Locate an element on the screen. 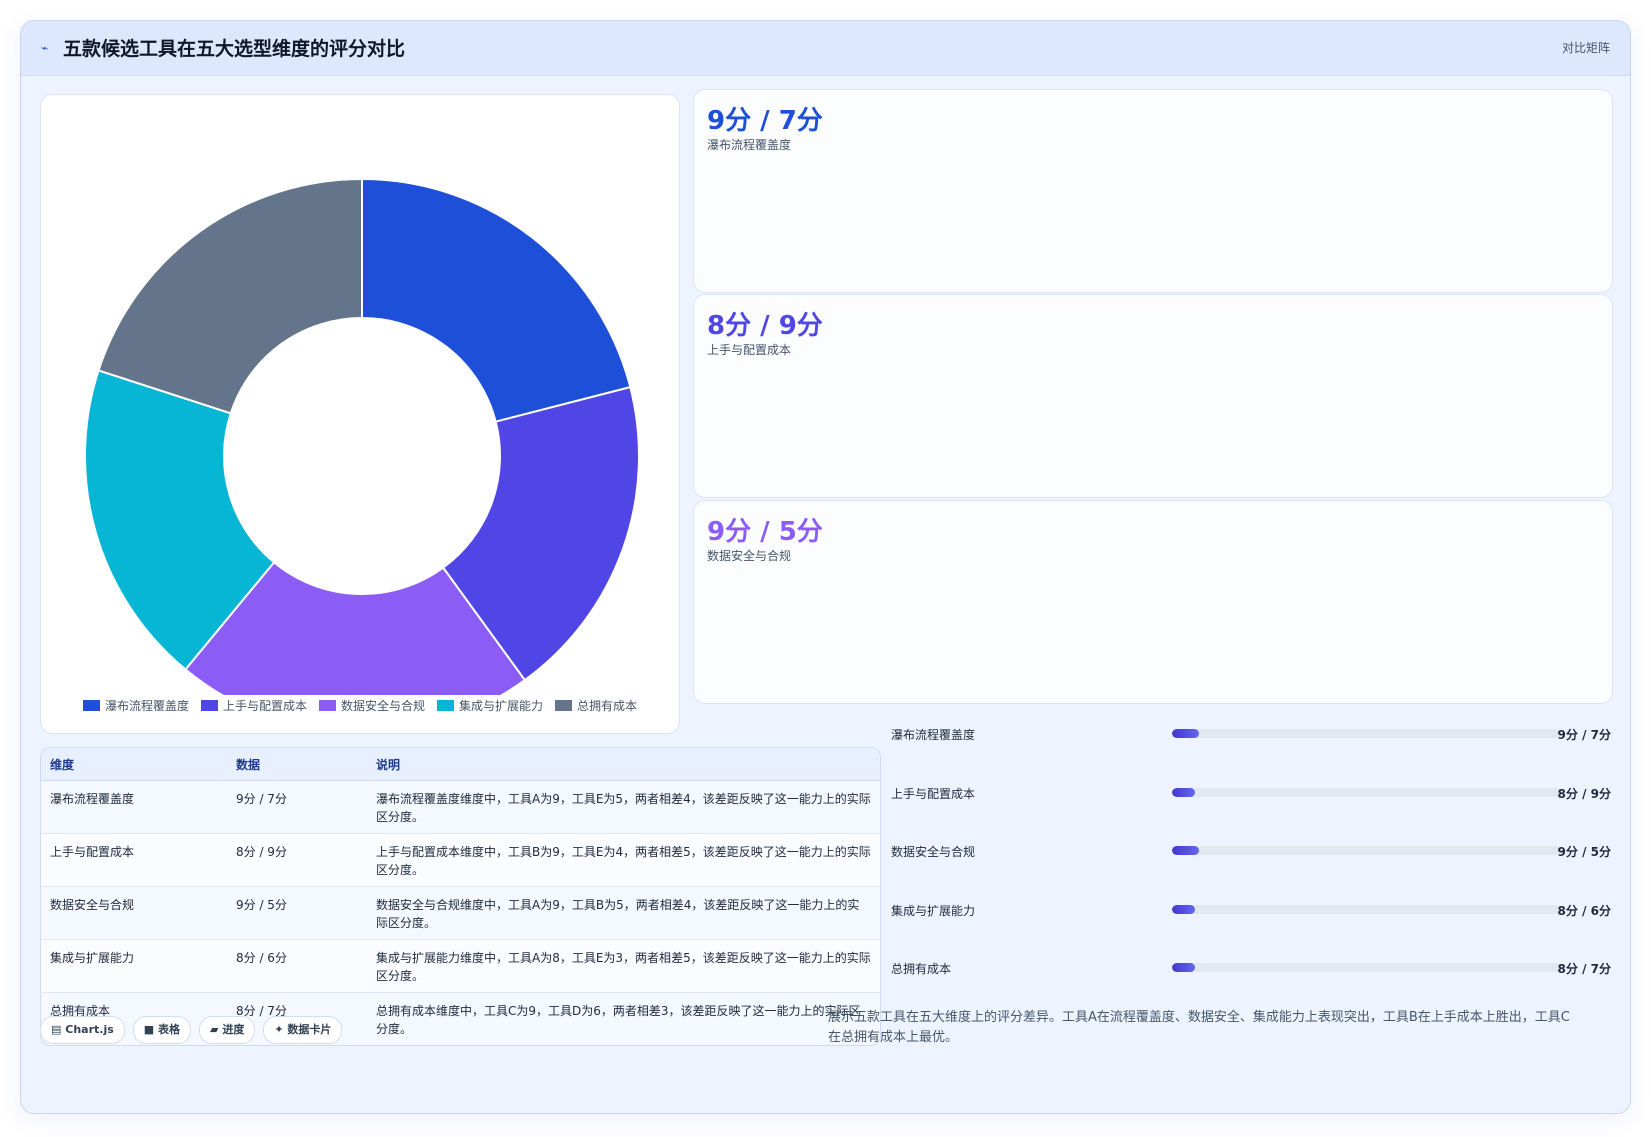 Image resolution: width=1651 pixels, height=1137 pixels. progress-label: 瀑布流程覆盖度 is located at coordinates (933, 735).